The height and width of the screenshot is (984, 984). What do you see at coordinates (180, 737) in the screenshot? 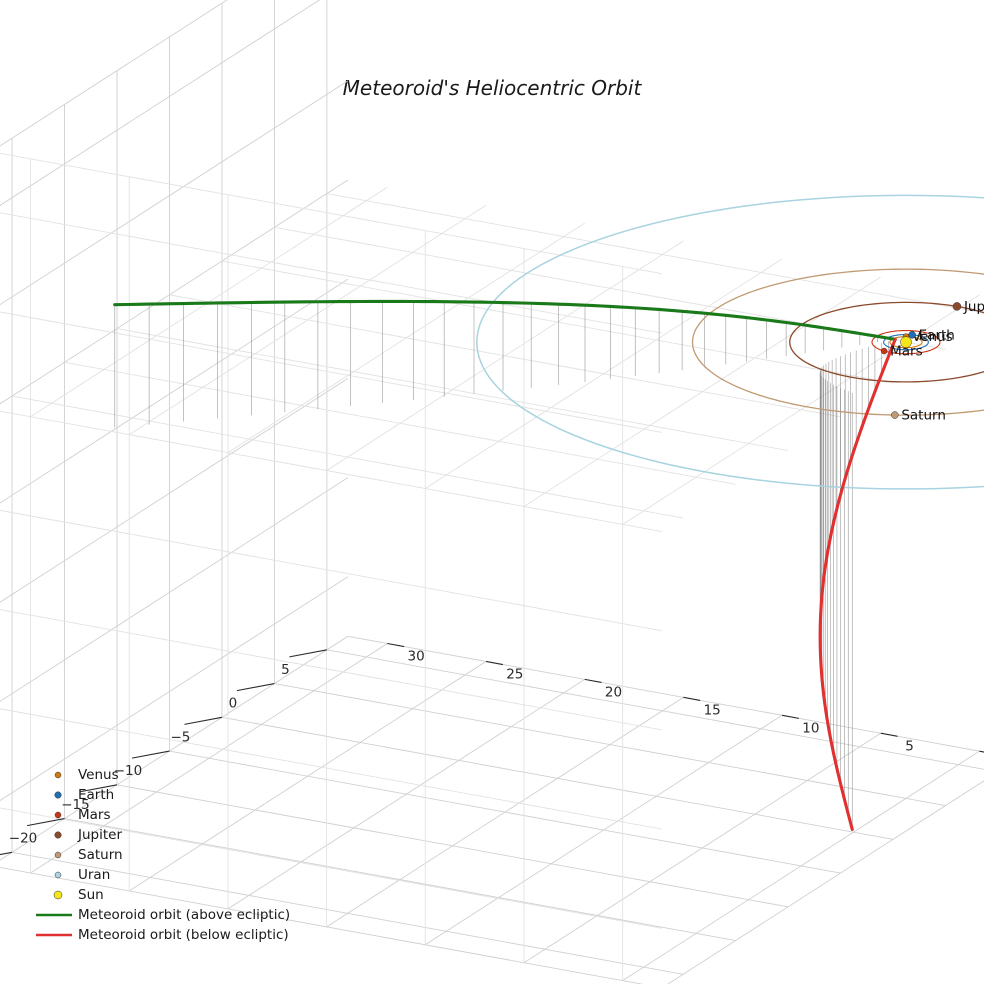
I see `x-axis-tick-label: −5` at bounding box center [180, 737].